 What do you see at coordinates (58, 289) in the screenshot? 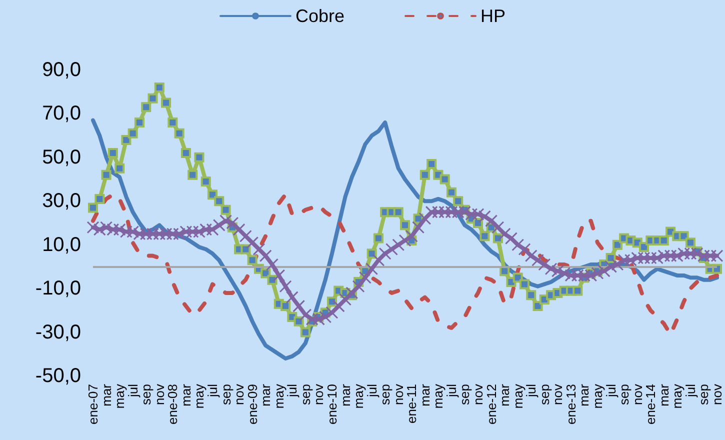
I see `y-tick-label: -10,0` at bounding box center [58, 289].